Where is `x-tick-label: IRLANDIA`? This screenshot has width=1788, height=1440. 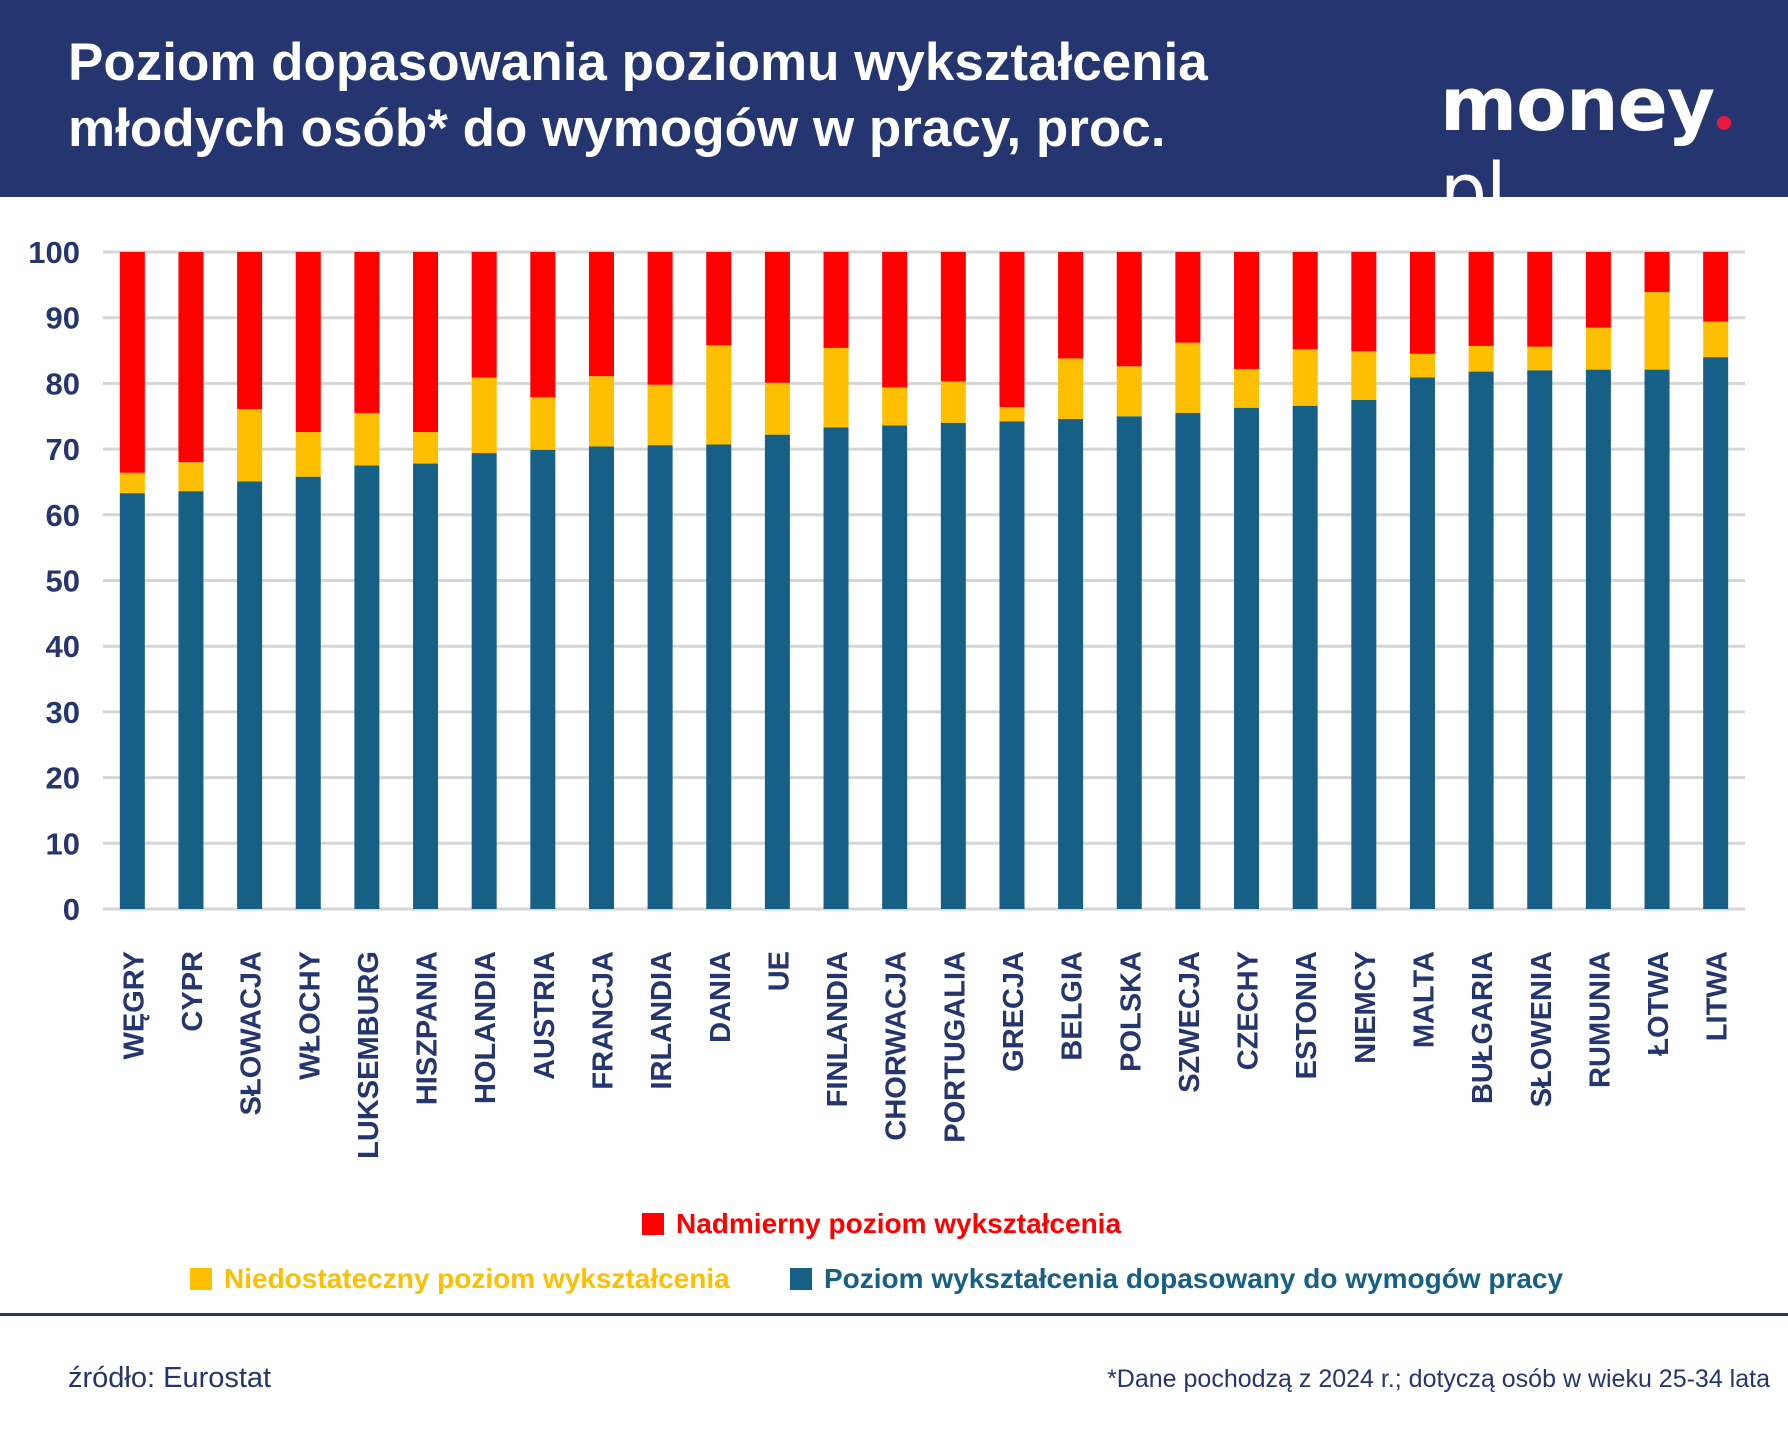
x-tick-label: IRLANDIA is located at coordinates (662, 1020).